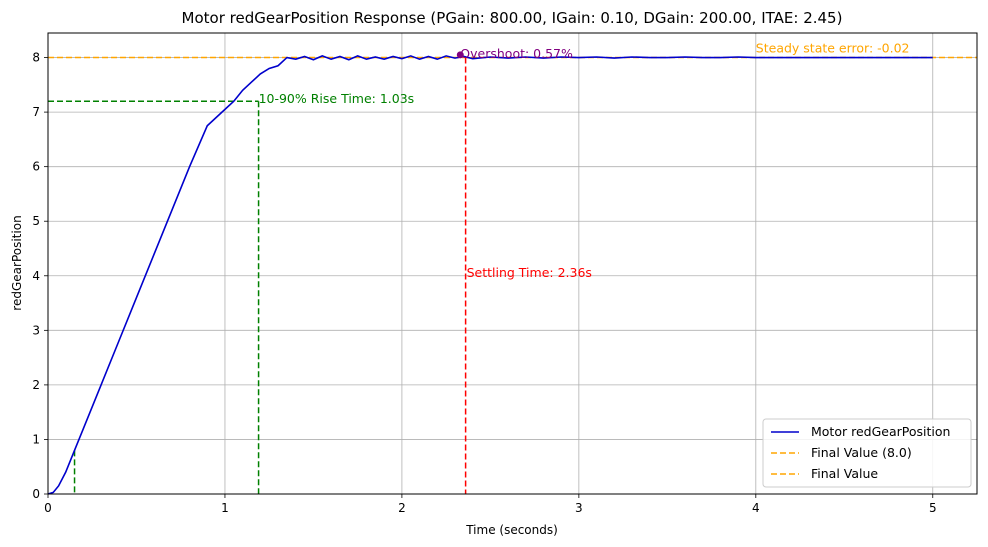  Describe the element at coordinates (880, 431) in the screenshot. I see `legend-label: Motor redGearPosition` at that location.